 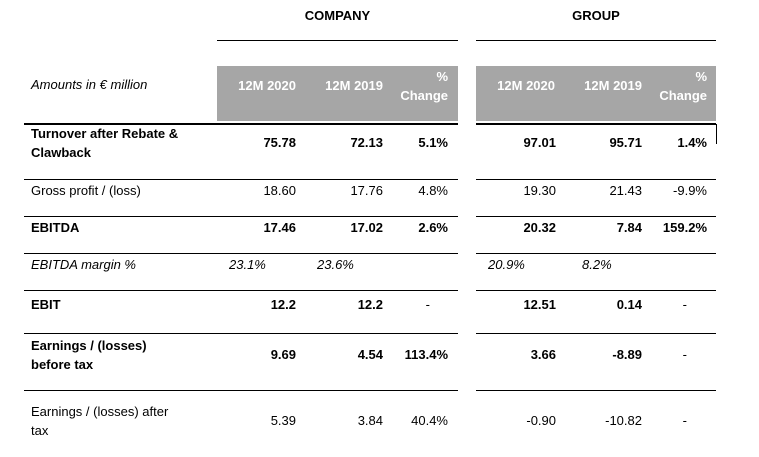 I want to click on cell-group-2019: 0.14, so click(x=629, y=304).